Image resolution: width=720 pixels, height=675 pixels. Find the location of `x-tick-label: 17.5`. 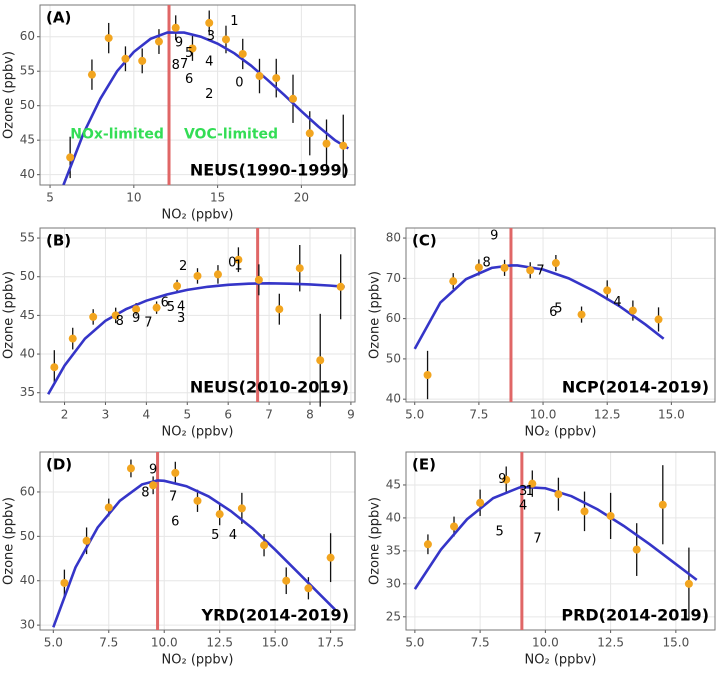

x-tick-label: 17.5 is located at coordinates (330, 643).